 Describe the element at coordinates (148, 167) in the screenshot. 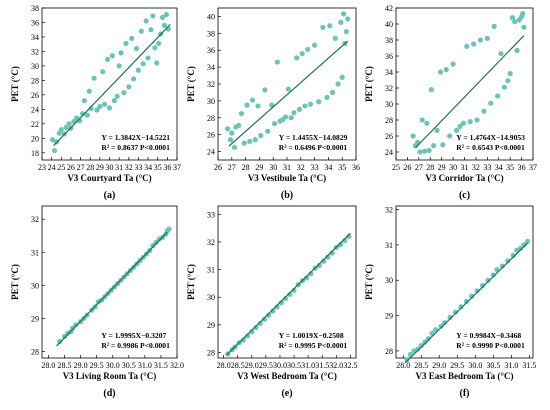

I see `x-tick-label: 34` at that location.